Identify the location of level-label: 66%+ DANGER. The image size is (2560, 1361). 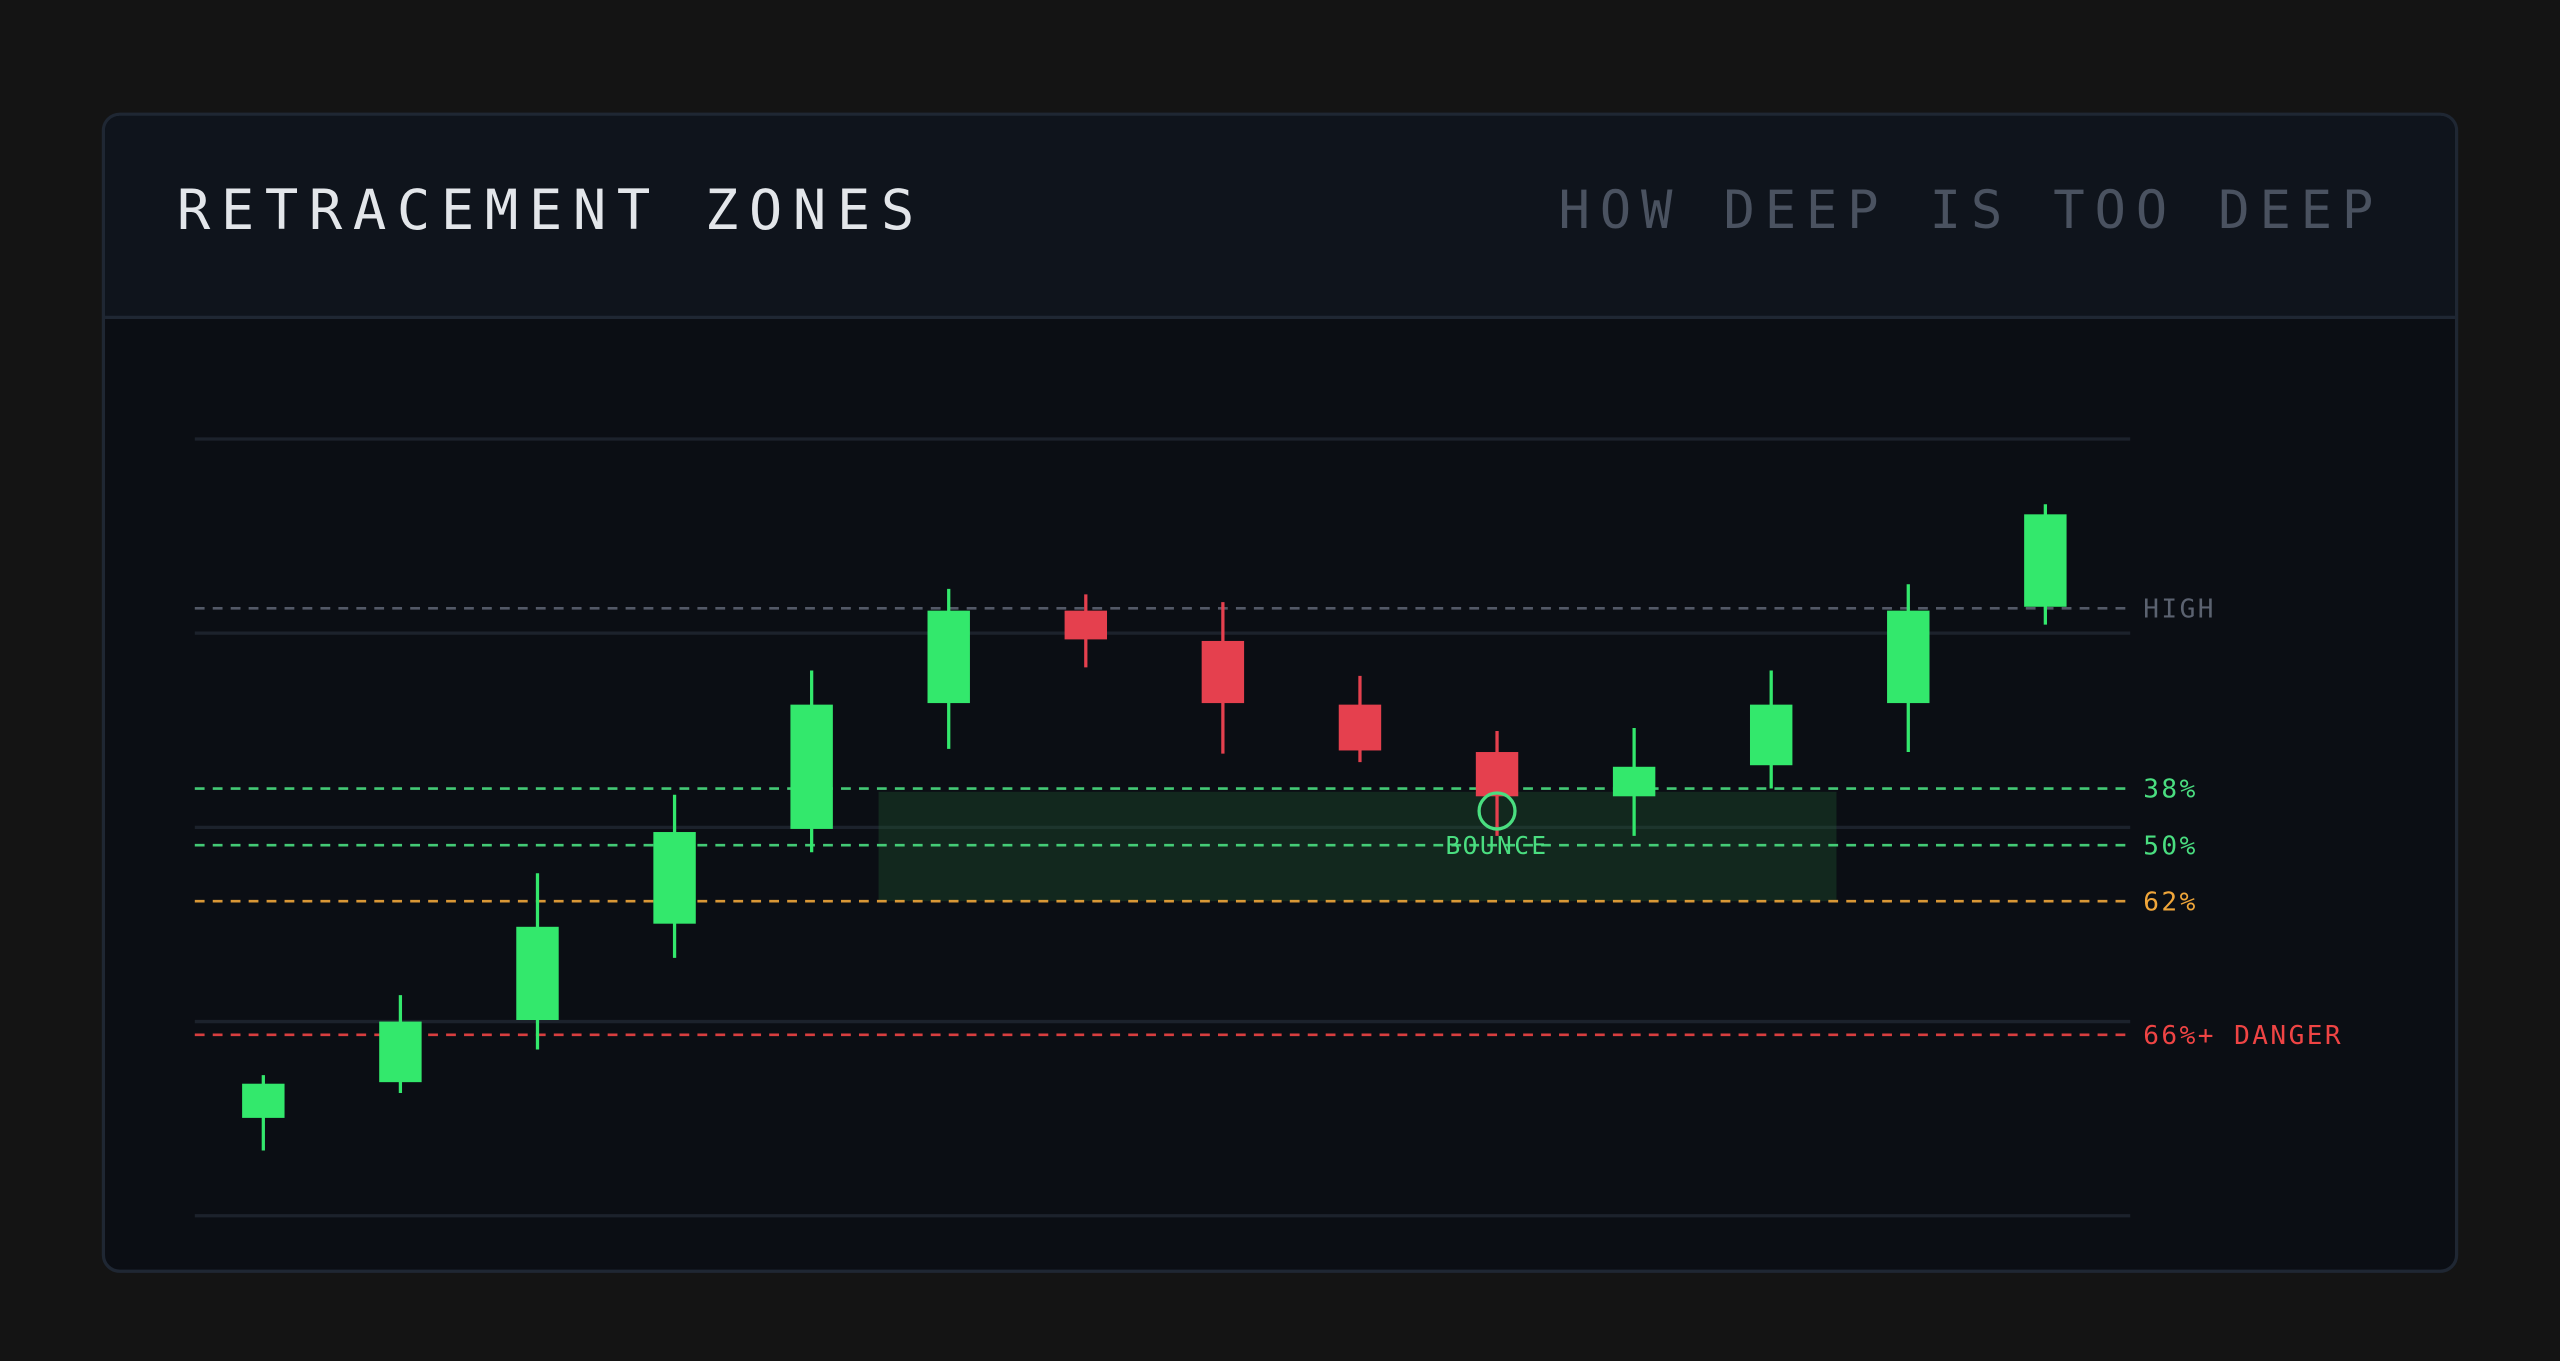
(2243, 1036).